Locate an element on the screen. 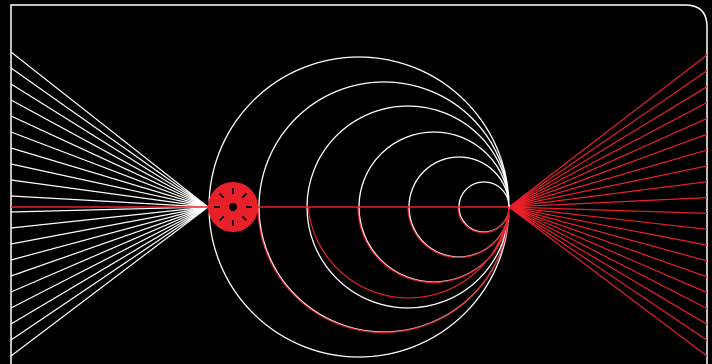  red-dial-icon is located at coordinates (233, 207).